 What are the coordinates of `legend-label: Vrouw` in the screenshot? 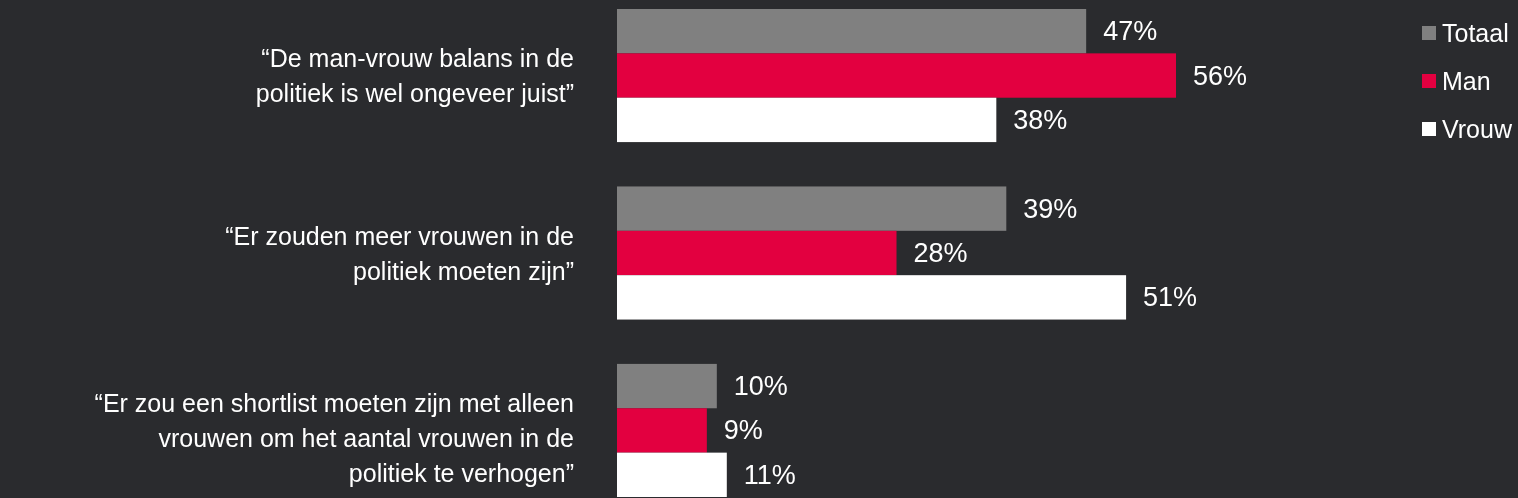 It's located at (1477, 129).